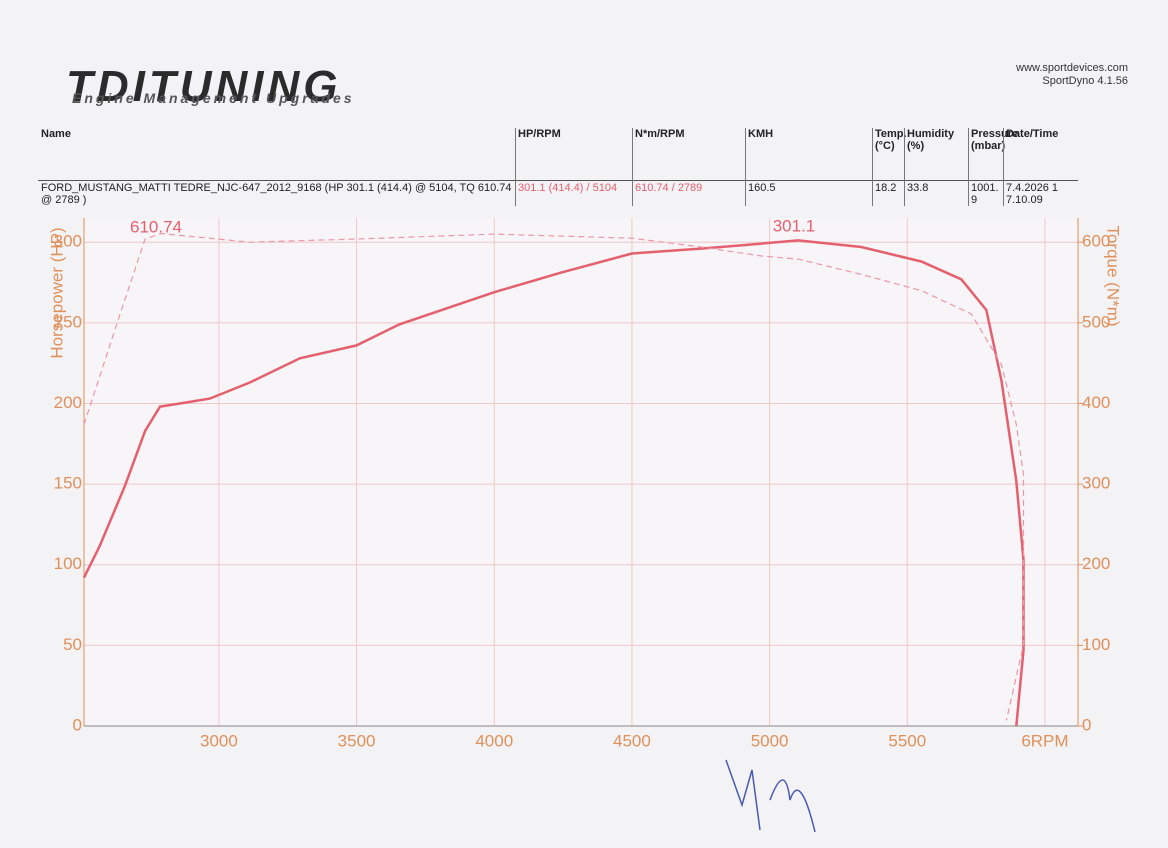 This screenshot has width=1168, height=848. I want to click on column-header: Humidity (%), so click(931, 140).